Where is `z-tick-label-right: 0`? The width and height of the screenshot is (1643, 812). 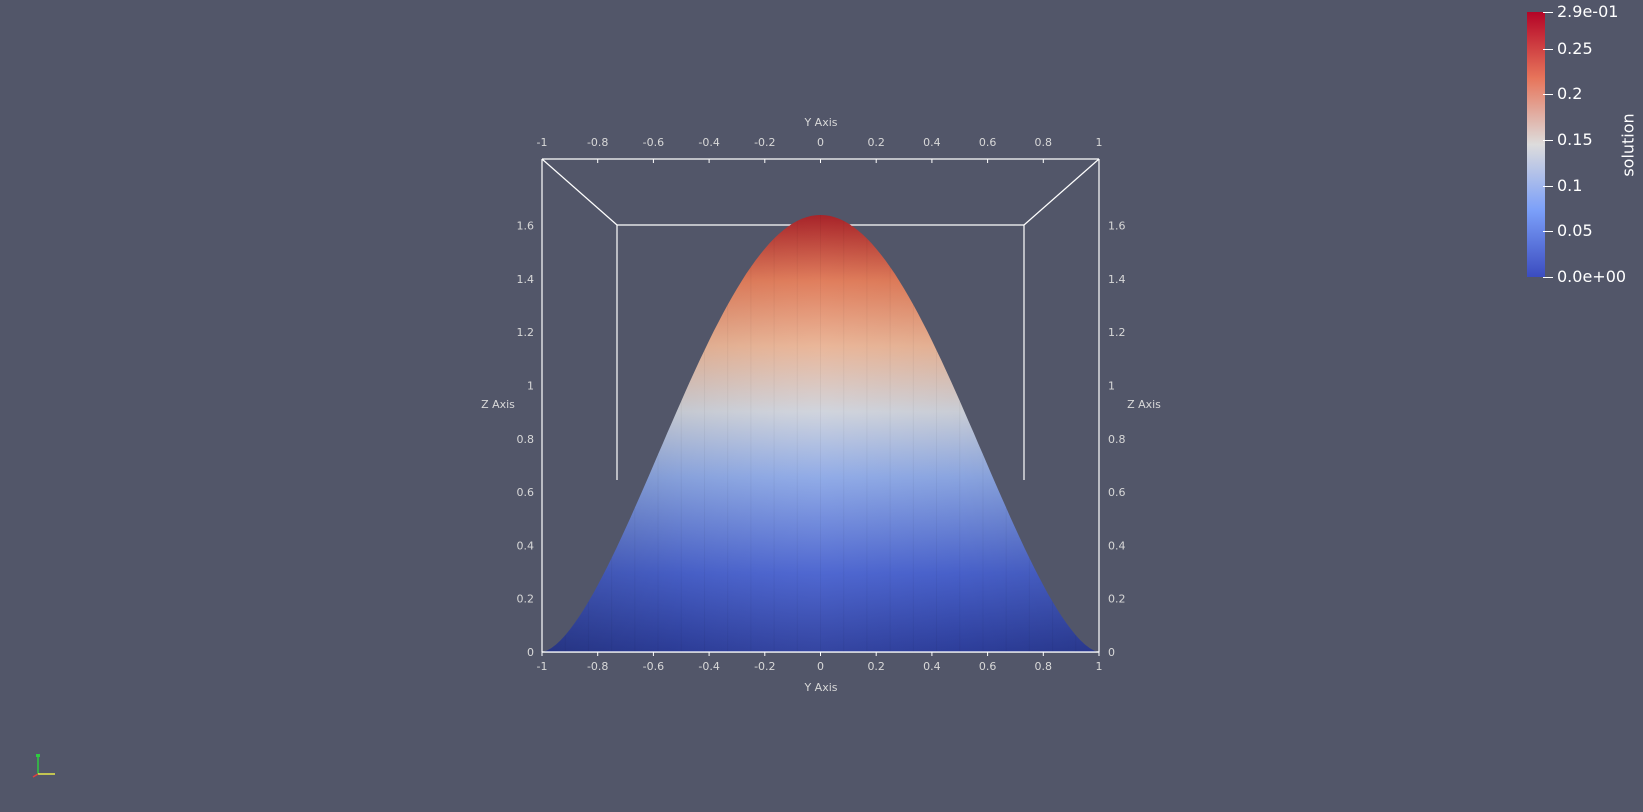
z-tick-label-right: 0 is located at coordinates (1111, 652).